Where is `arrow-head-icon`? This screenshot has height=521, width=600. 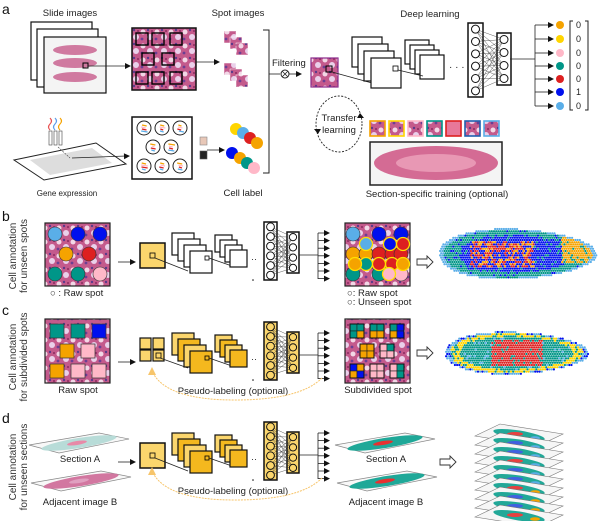 arrow-head-icon is located at coordinates (551, 25).